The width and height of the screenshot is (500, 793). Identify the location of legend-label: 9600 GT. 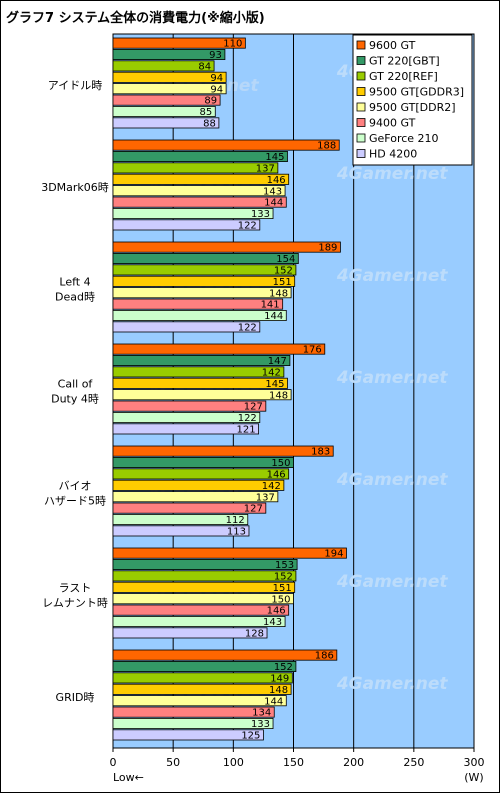
(392, 45).